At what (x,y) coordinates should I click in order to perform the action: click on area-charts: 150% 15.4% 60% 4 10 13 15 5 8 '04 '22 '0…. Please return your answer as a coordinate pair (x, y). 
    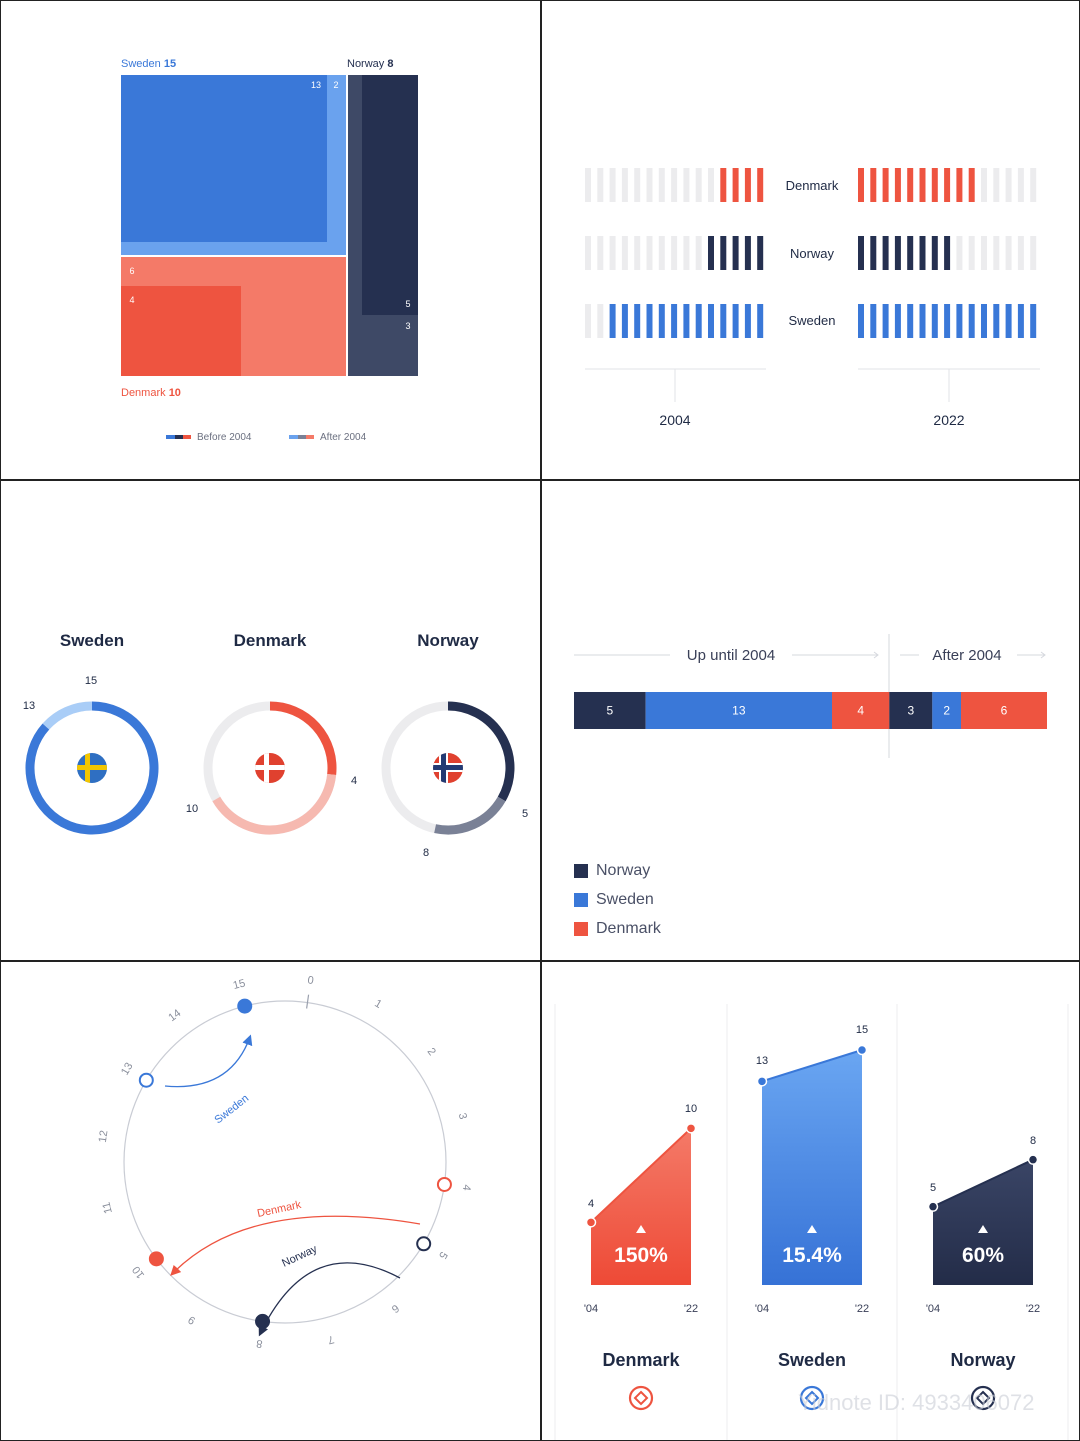
    Looking at the image, I should click on (811, 1222).